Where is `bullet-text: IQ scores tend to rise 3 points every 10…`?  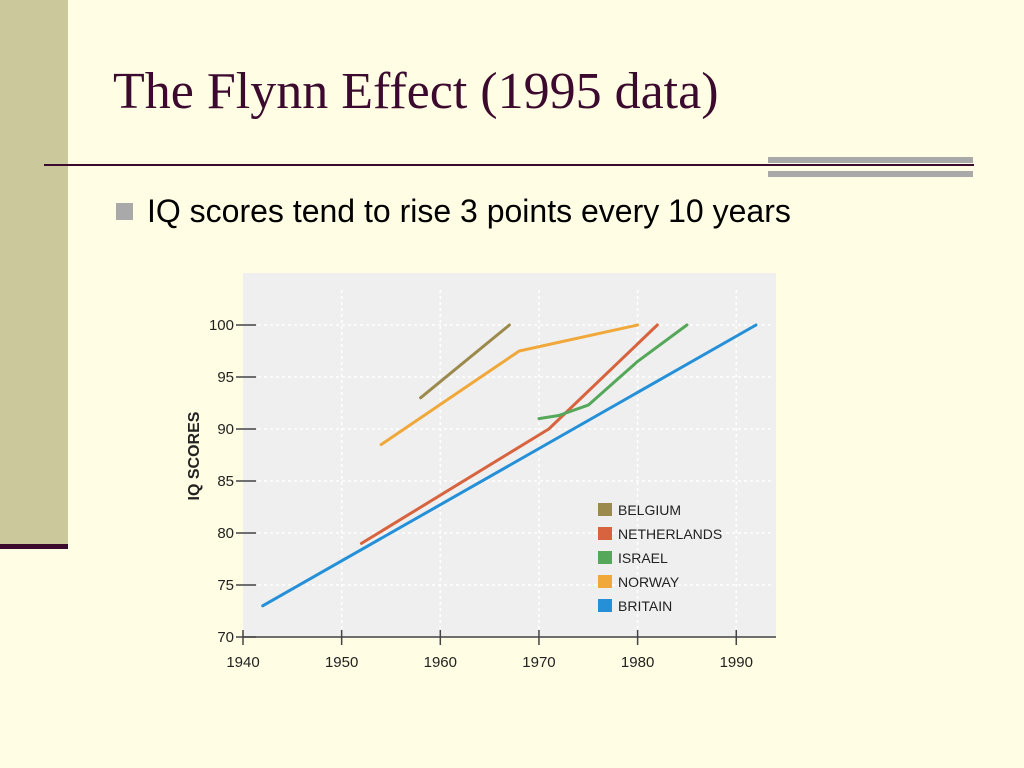
bullet-text: IQ scores tend to rise 3 points every 10… is located at coordinates (469, 211).